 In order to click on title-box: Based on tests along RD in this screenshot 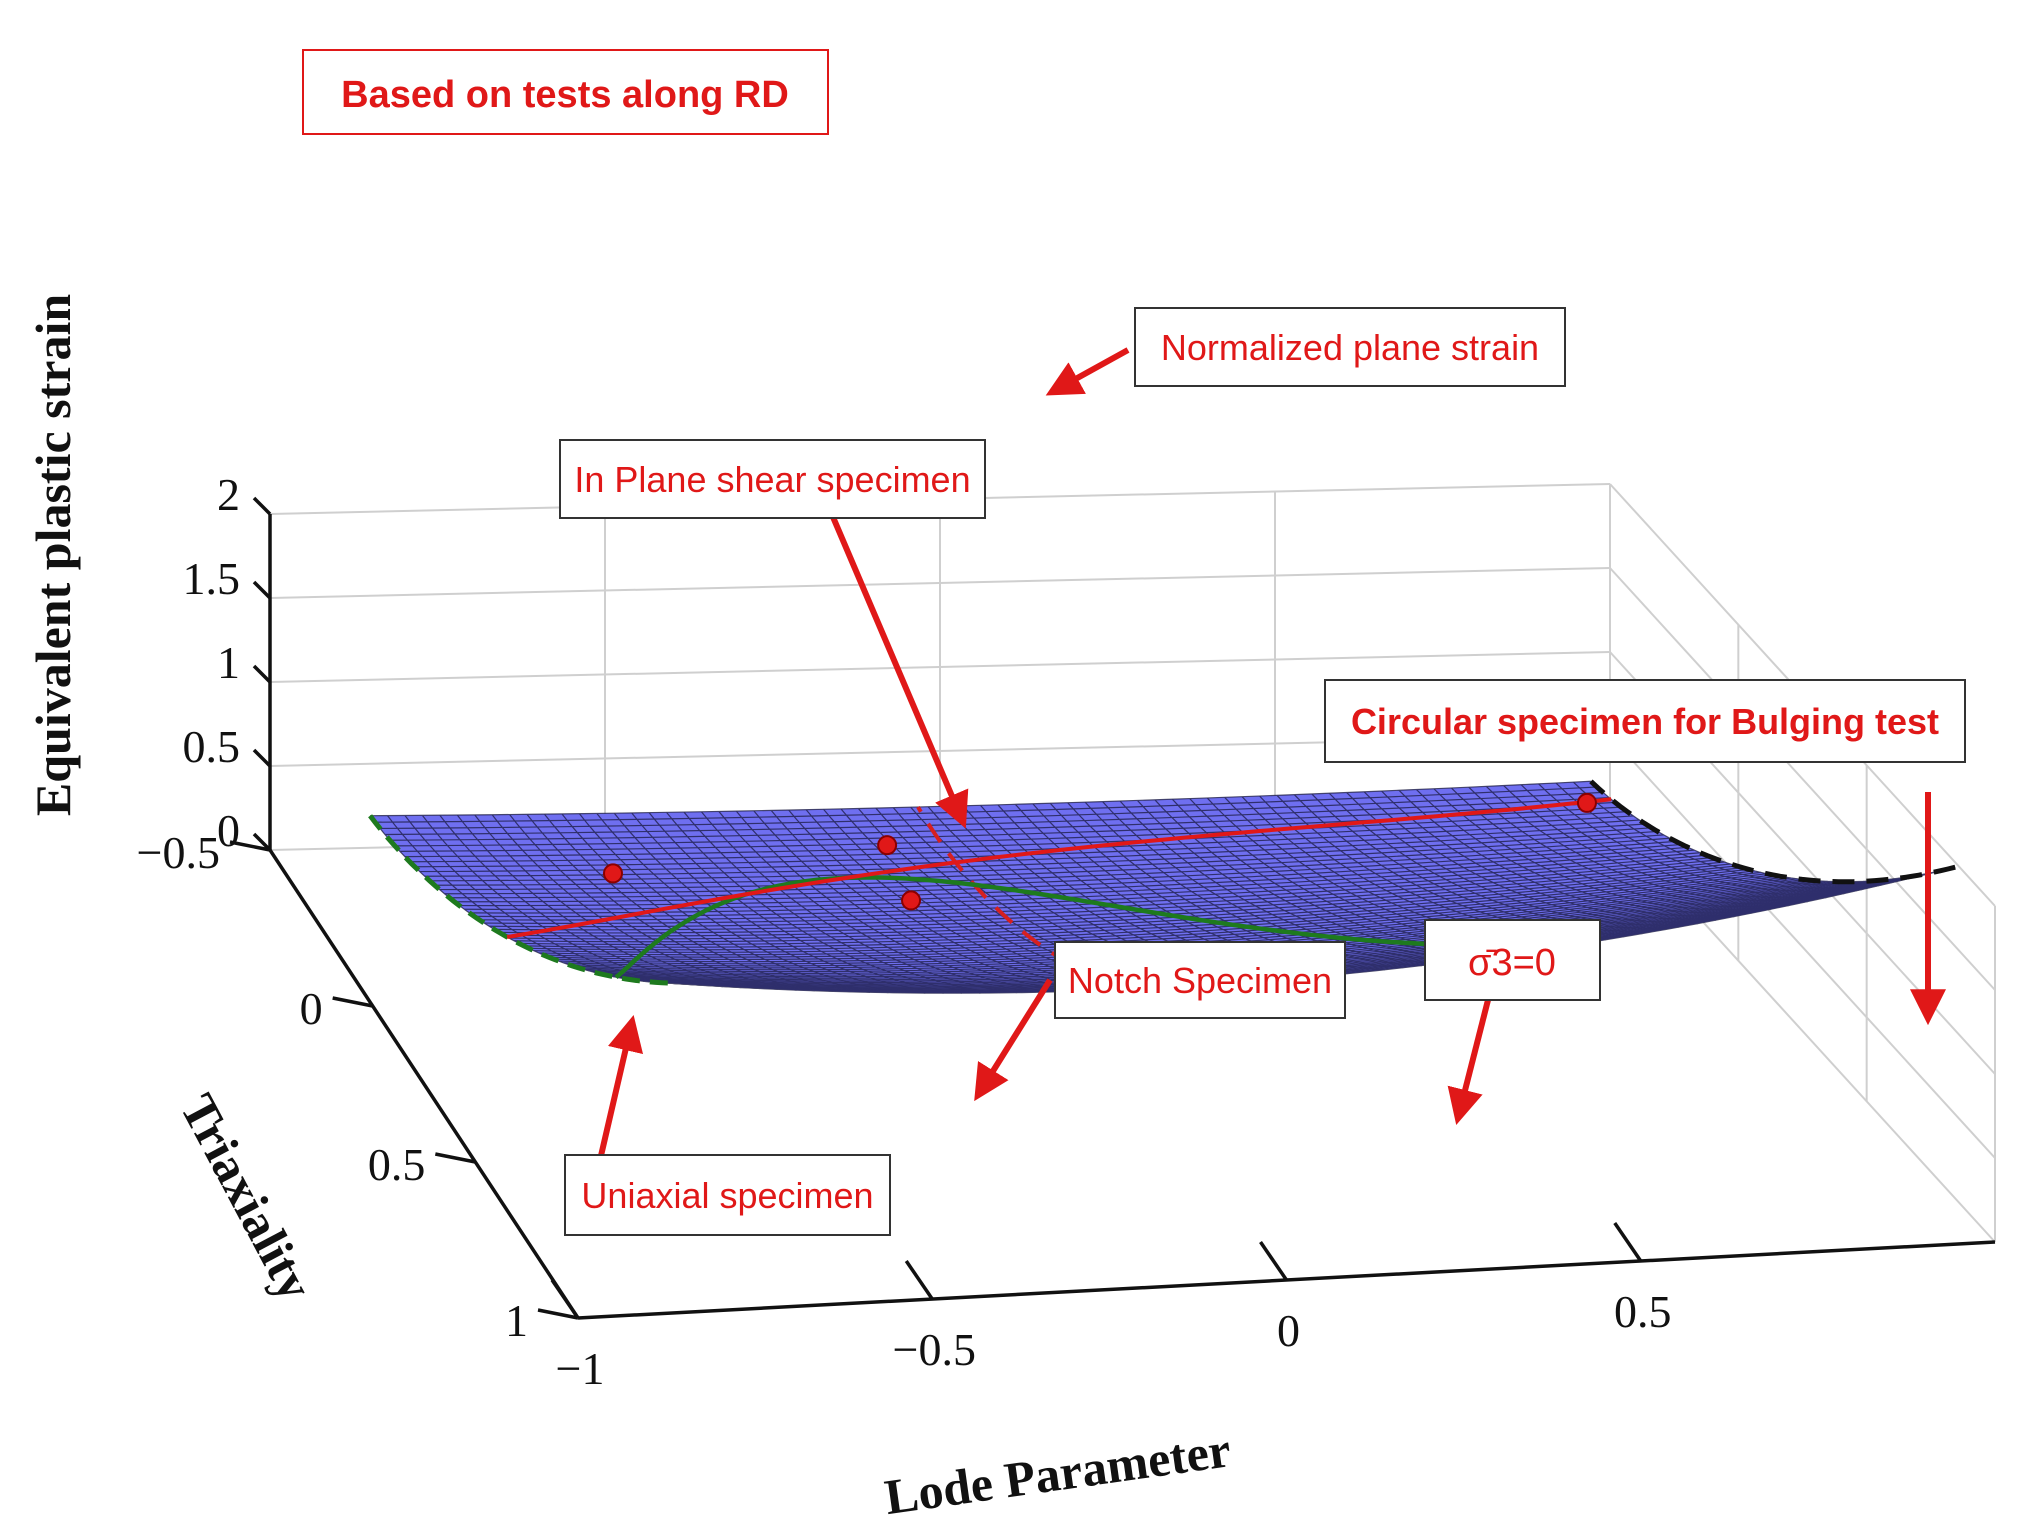, I will do `click(565, 92)`.